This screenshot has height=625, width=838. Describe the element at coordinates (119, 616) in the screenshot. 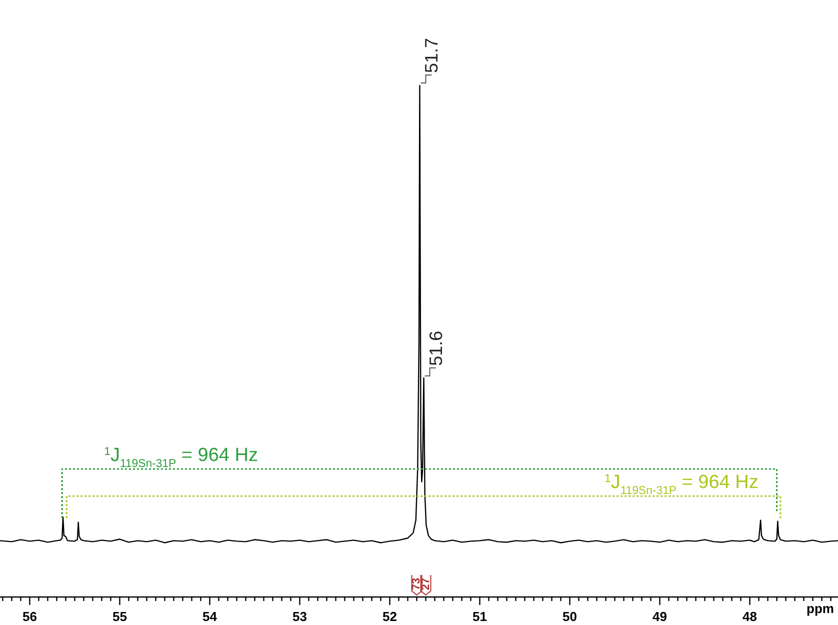

I see `x-tick-label: 55` at that location.